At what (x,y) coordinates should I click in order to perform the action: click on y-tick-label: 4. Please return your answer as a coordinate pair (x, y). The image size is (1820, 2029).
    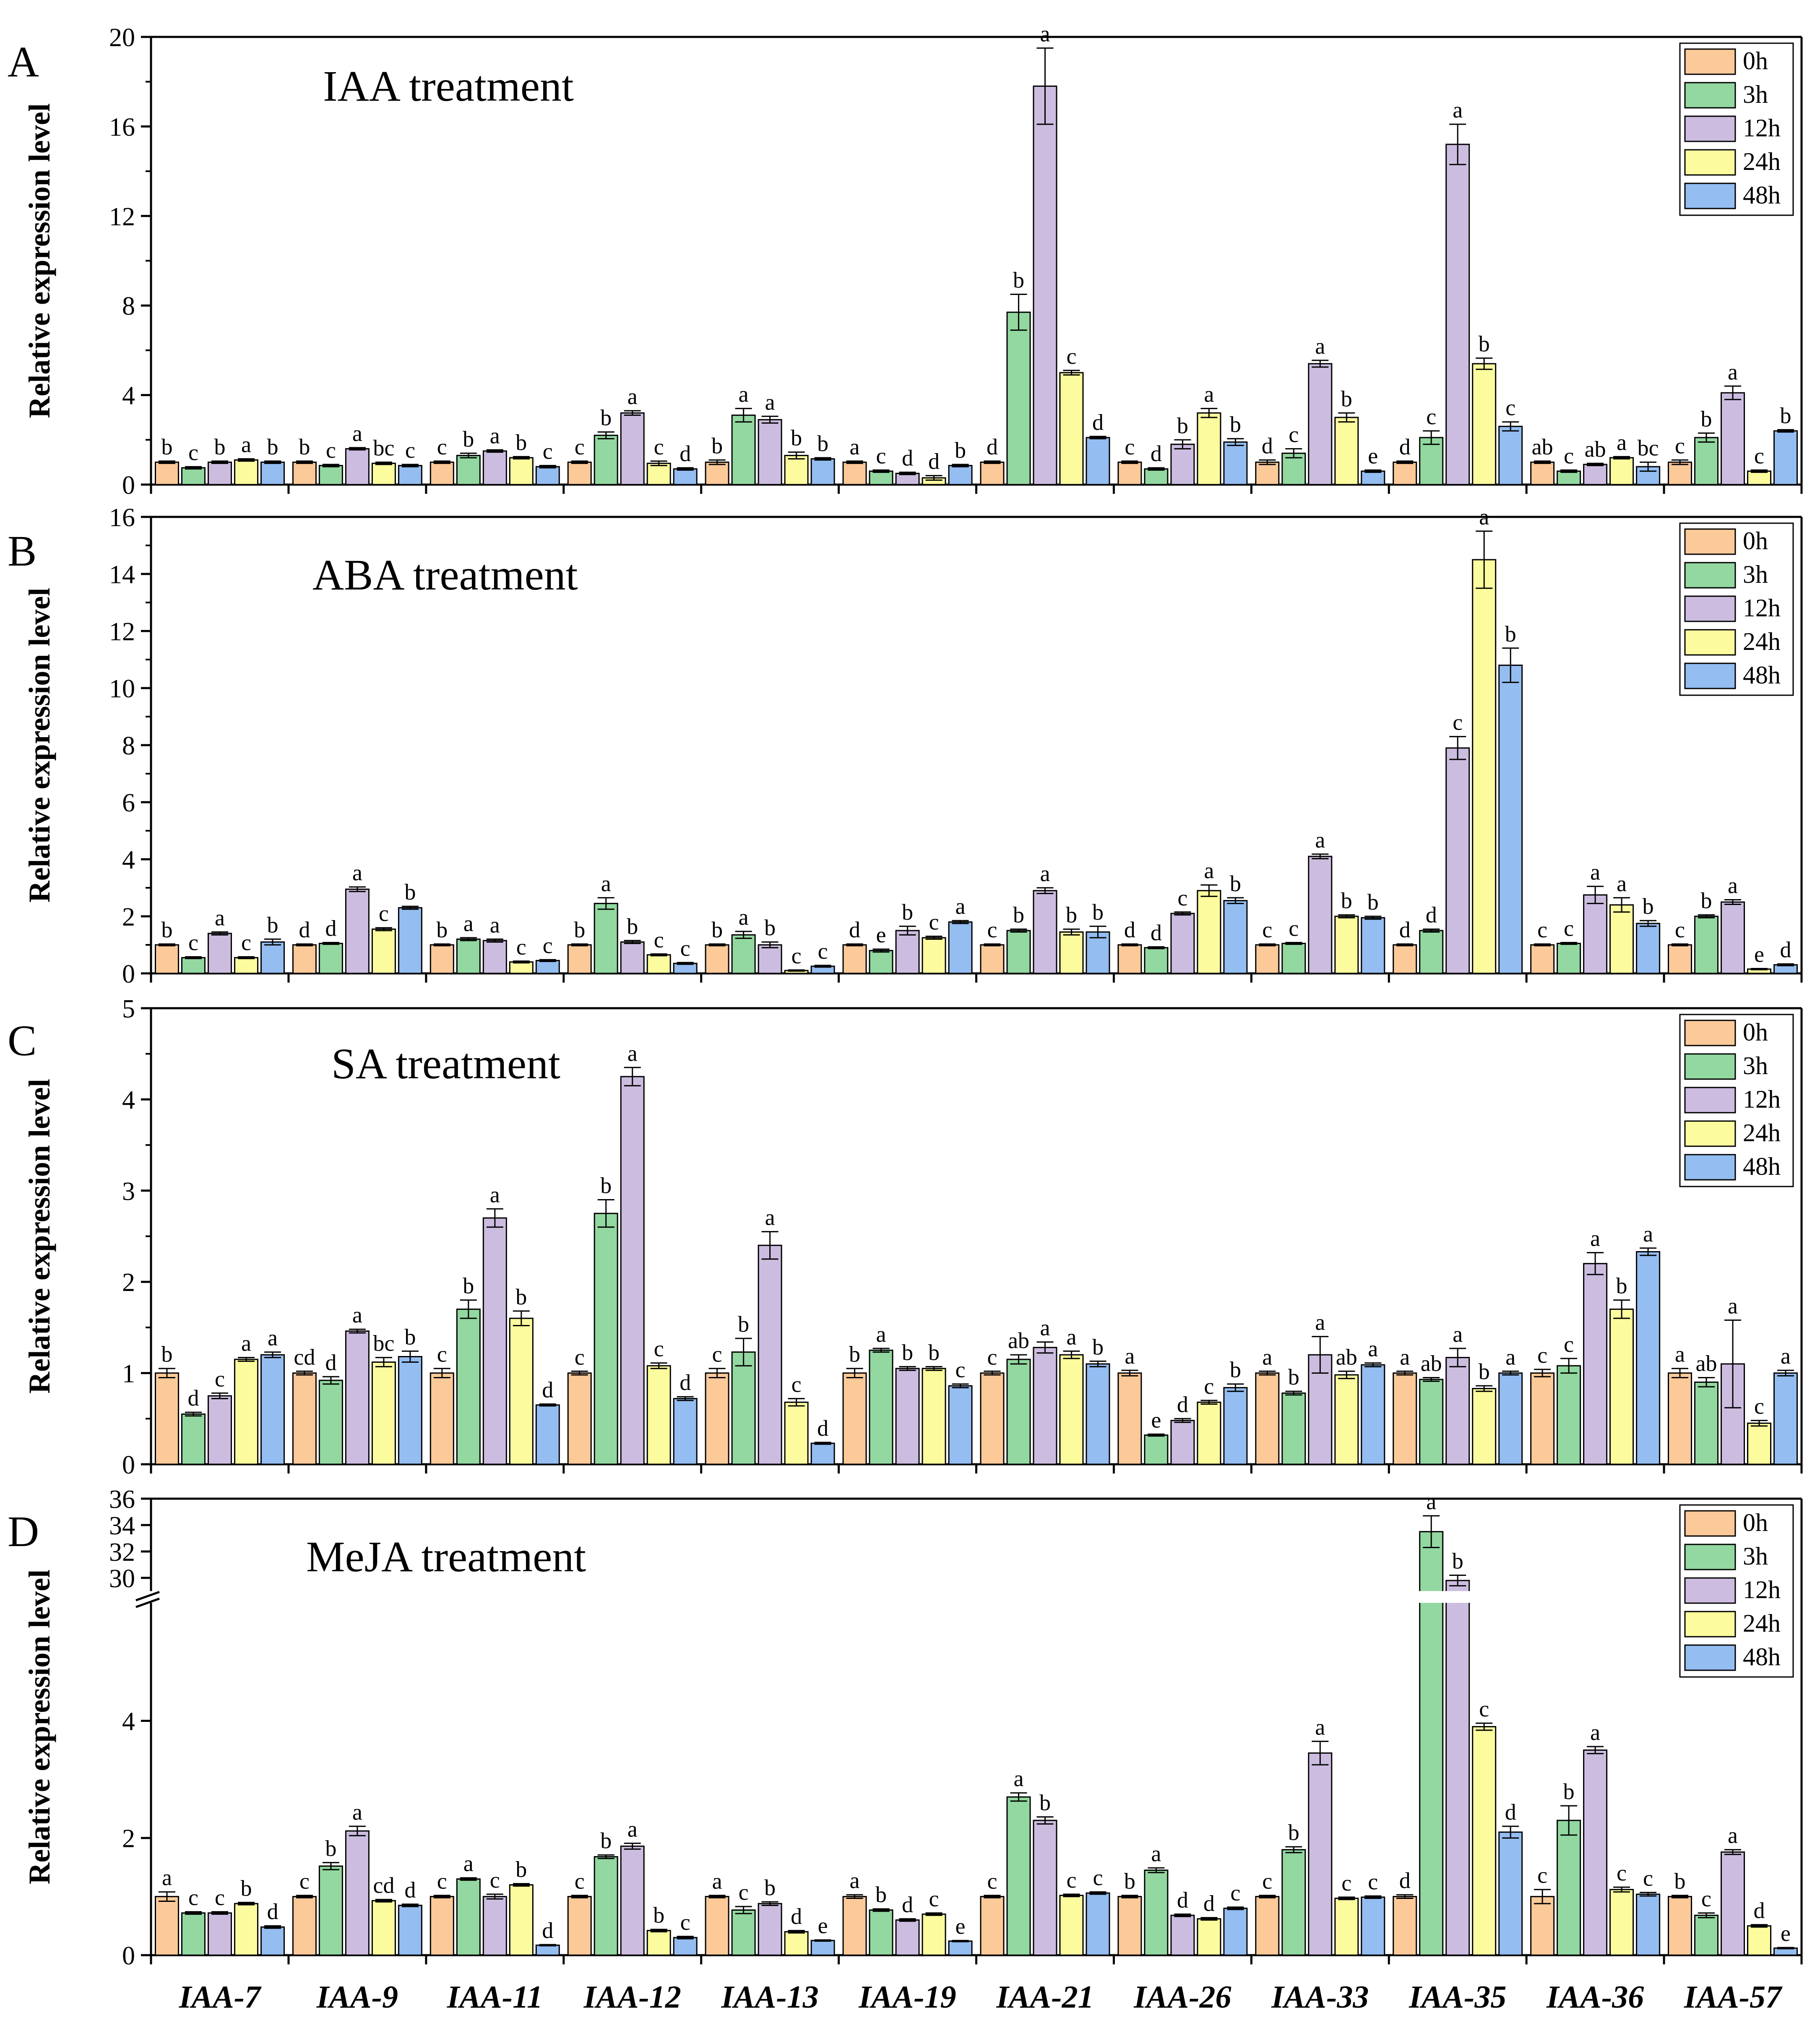
    Looking at the image, I should click on (128, 396).